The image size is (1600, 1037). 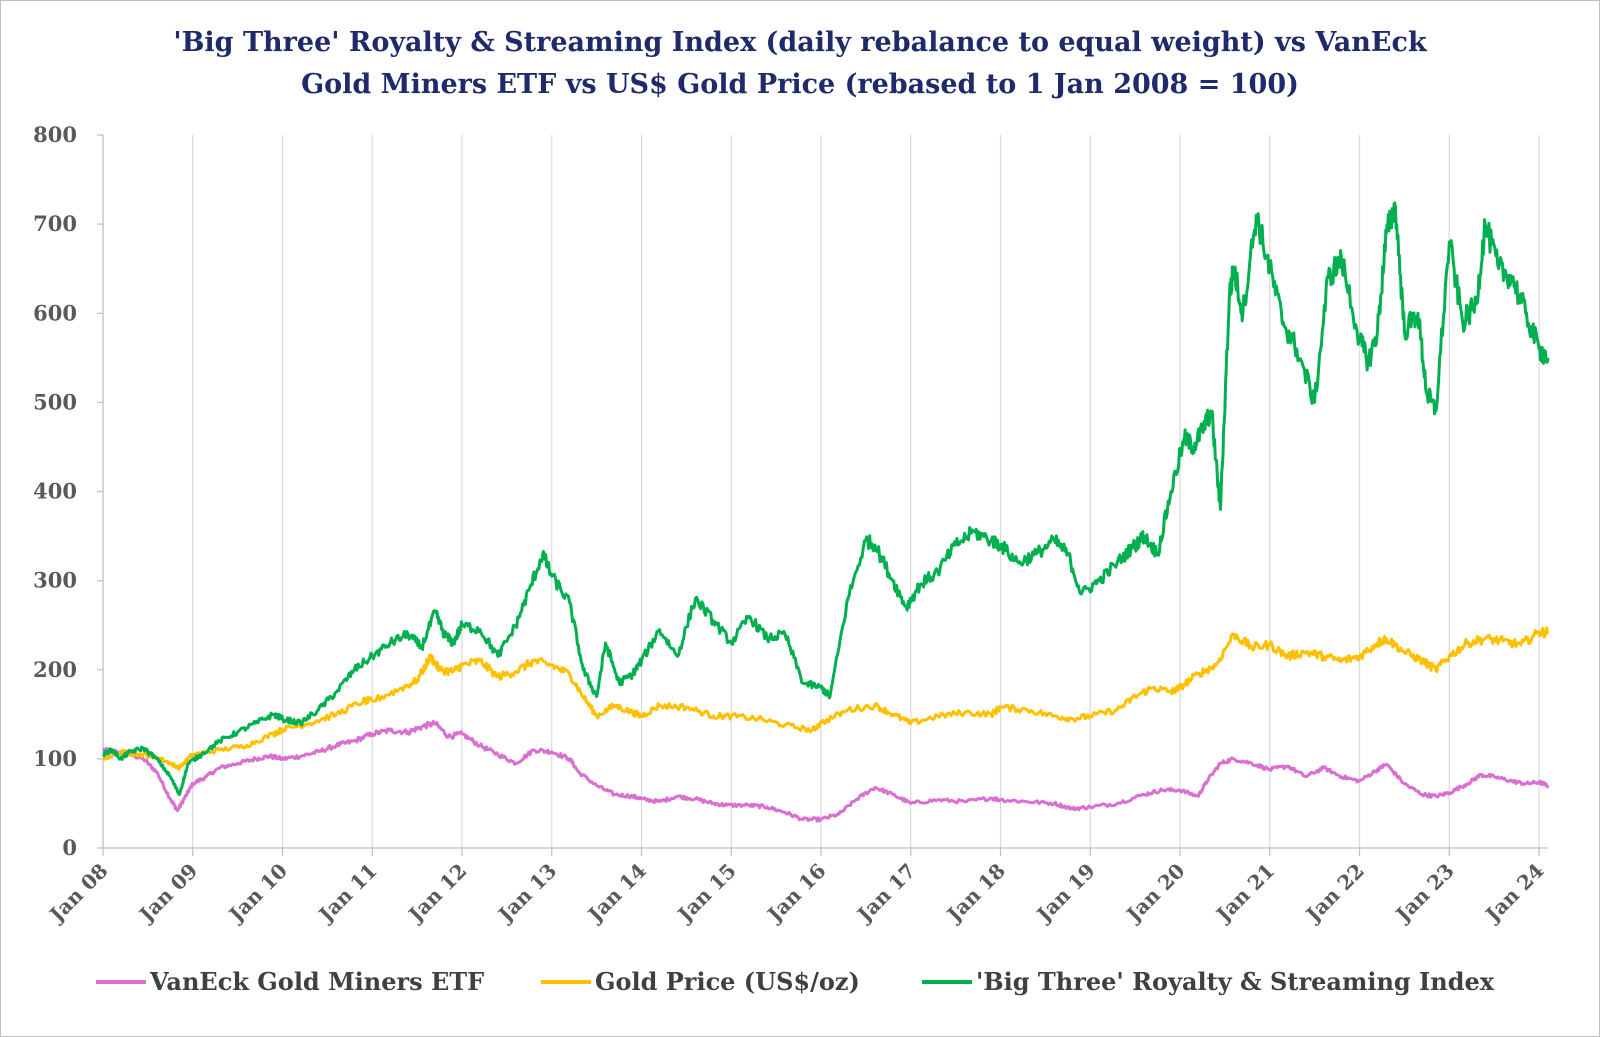 What do you see at coordinates (55, 401) in the screenshot?
I see `y-tick-label: 500` at bounding box center [55, 401].